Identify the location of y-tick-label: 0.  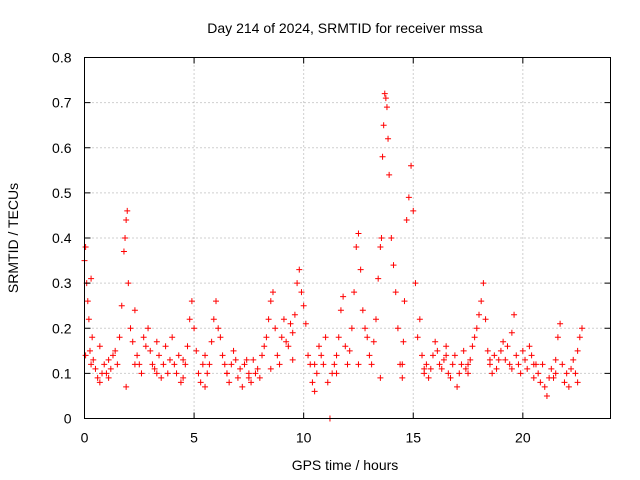
(68, 419).